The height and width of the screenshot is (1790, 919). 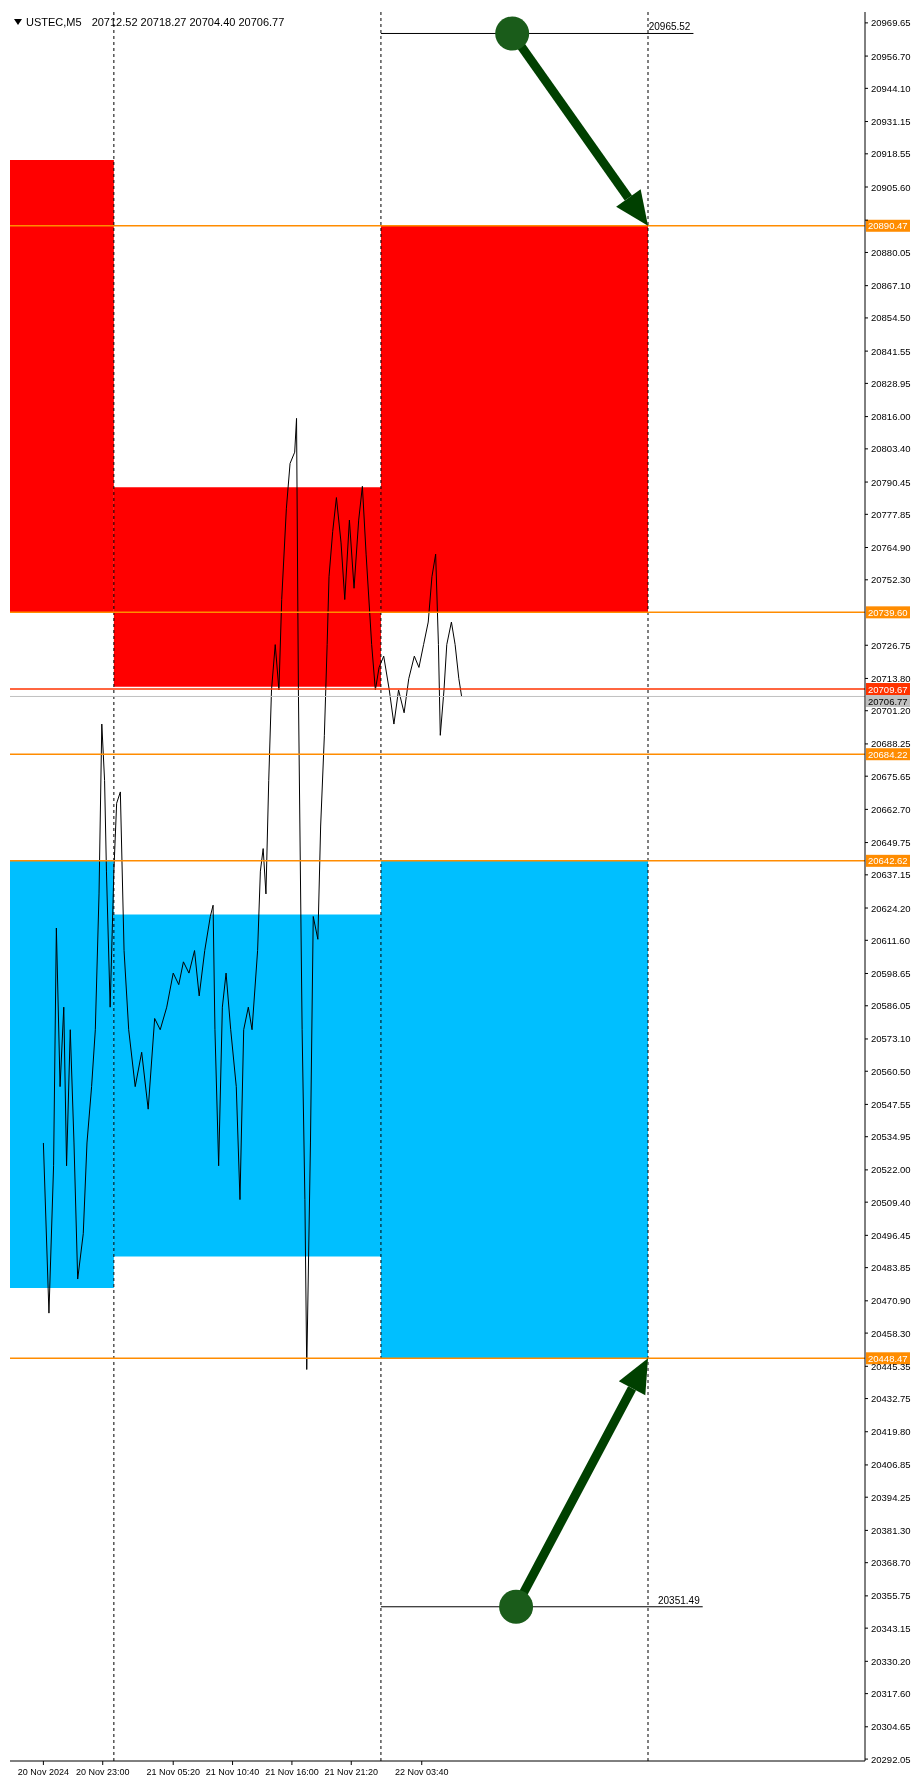 What do you see at coordinates (888, 1358) in the screenshot?
I see `ref-line-label: 20448.47` at bounding box center [888, 1358].